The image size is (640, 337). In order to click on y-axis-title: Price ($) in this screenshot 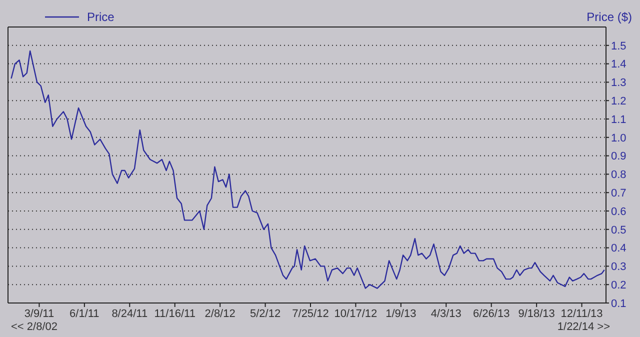, I will do `click(609, 17)`.